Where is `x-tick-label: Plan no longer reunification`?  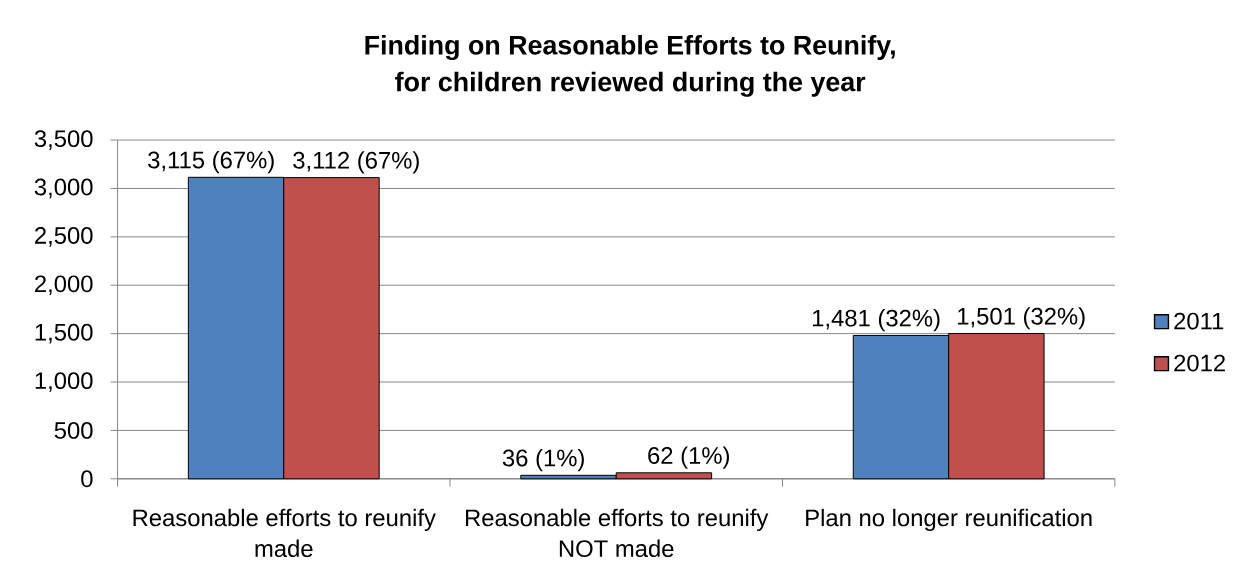
x-tick-label: Plan no longer reunification is located at coordinates (949, 519).